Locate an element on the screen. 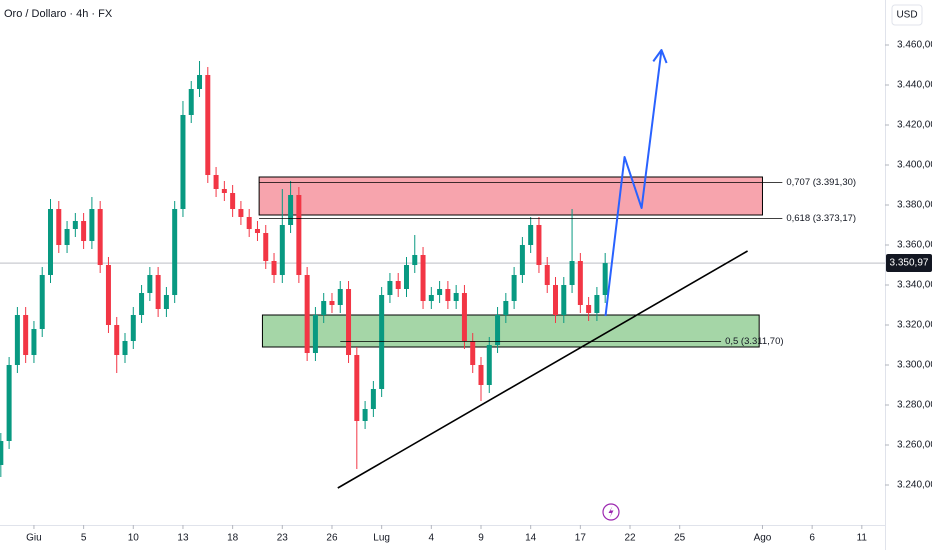 The height and width of the screenshot is (550, 932). x-tick-label: Lug is located at coordinates (381, 538).